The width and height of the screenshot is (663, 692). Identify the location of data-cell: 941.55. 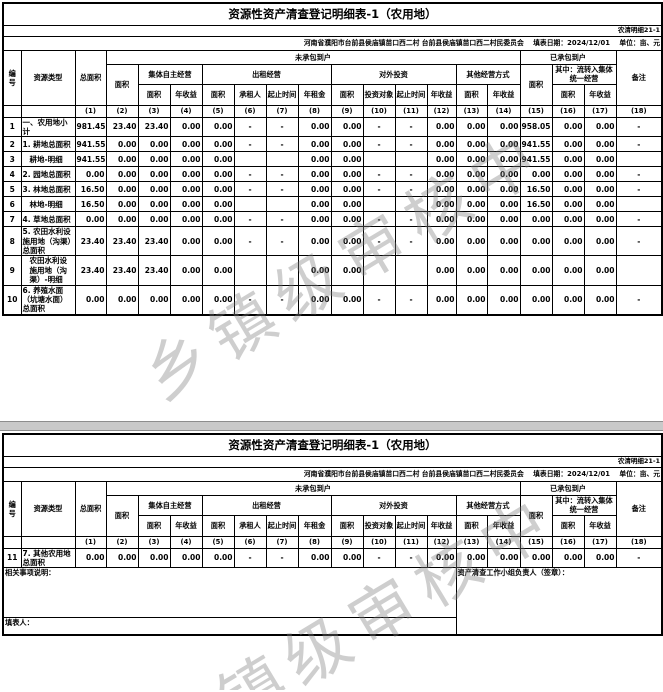
(90, 159).